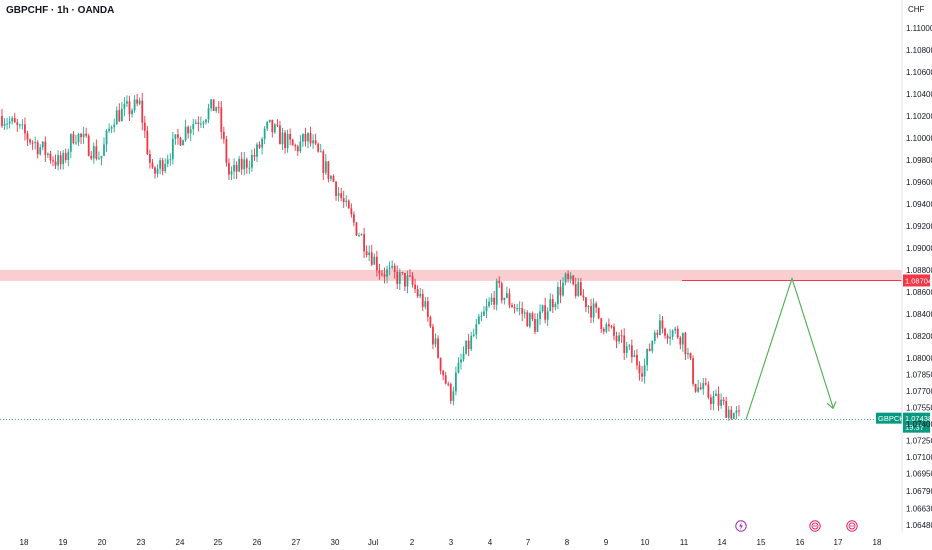 The height and width of the screenshot is (550, 932). What do you see at coordinates (567, 542) in the screenshot?
I see `time-tick-label: 8` at bounding box center [567, 542].